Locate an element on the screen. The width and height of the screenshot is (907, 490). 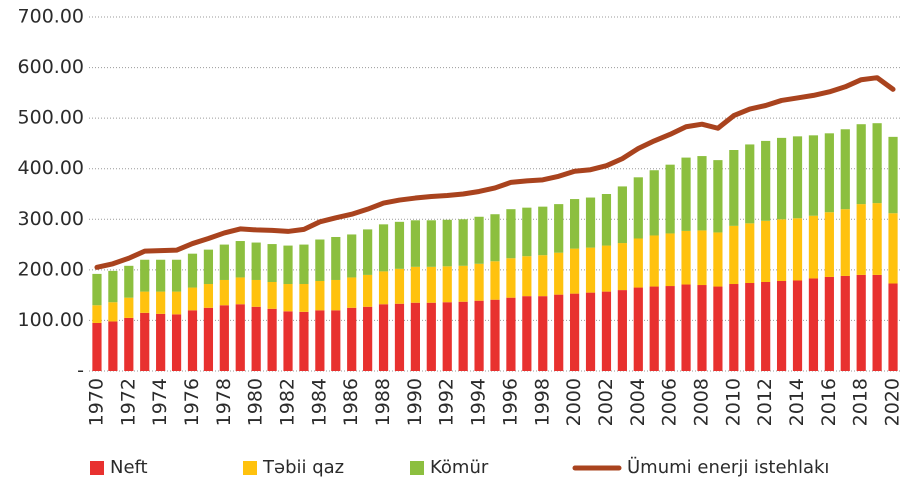
y-tick-label: 700.00 is located at coordinates (51, 17).